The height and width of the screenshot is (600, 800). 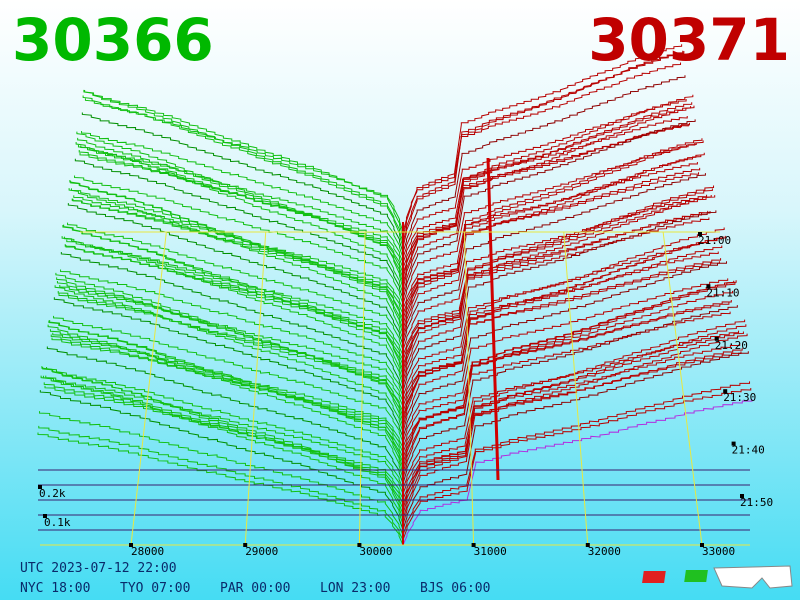 I want to click on time-tick-label: 21:50, so click(x=756, y=502).